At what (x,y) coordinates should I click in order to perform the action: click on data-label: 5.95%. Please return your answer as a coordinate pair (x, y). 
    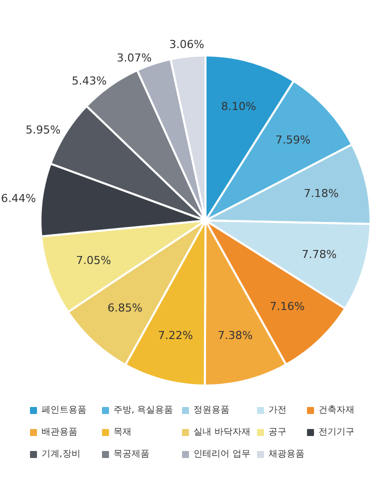
    Looking at the image, I should click on (43, 129).